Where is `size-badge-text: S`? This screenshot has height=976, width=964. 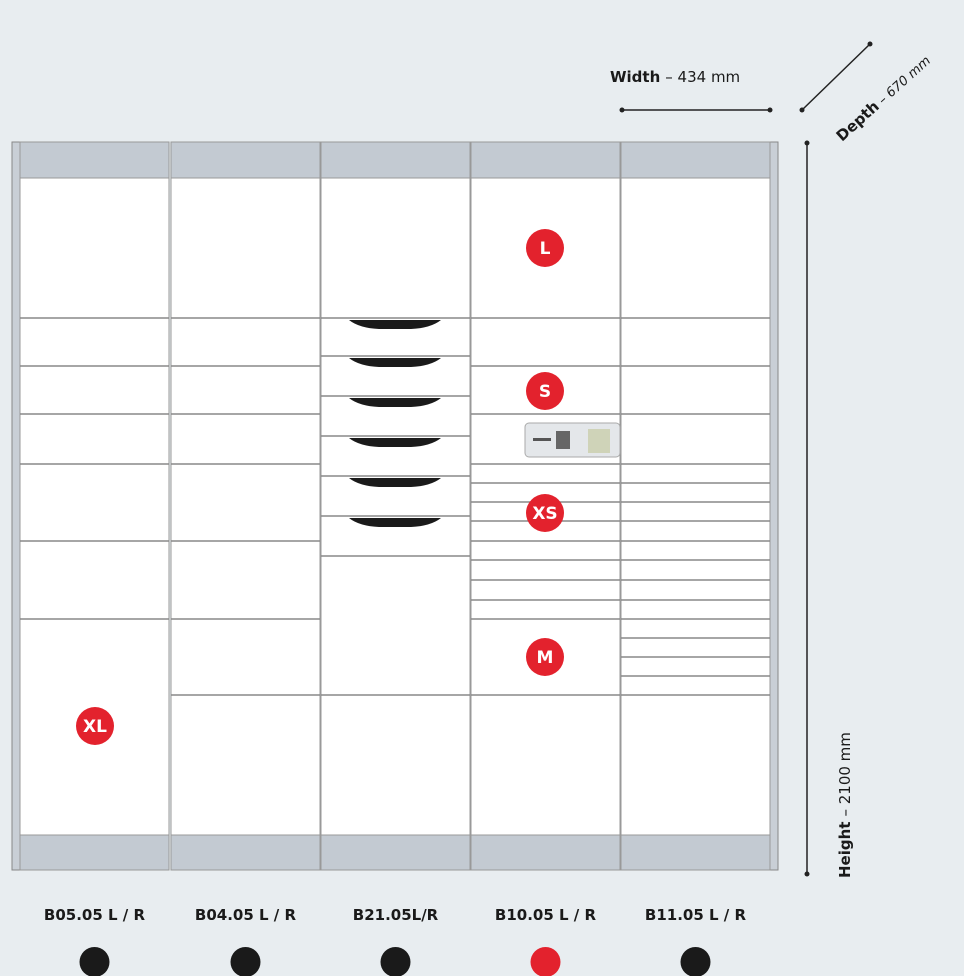
size-badge-text: S is located at coordinates (545, 392).